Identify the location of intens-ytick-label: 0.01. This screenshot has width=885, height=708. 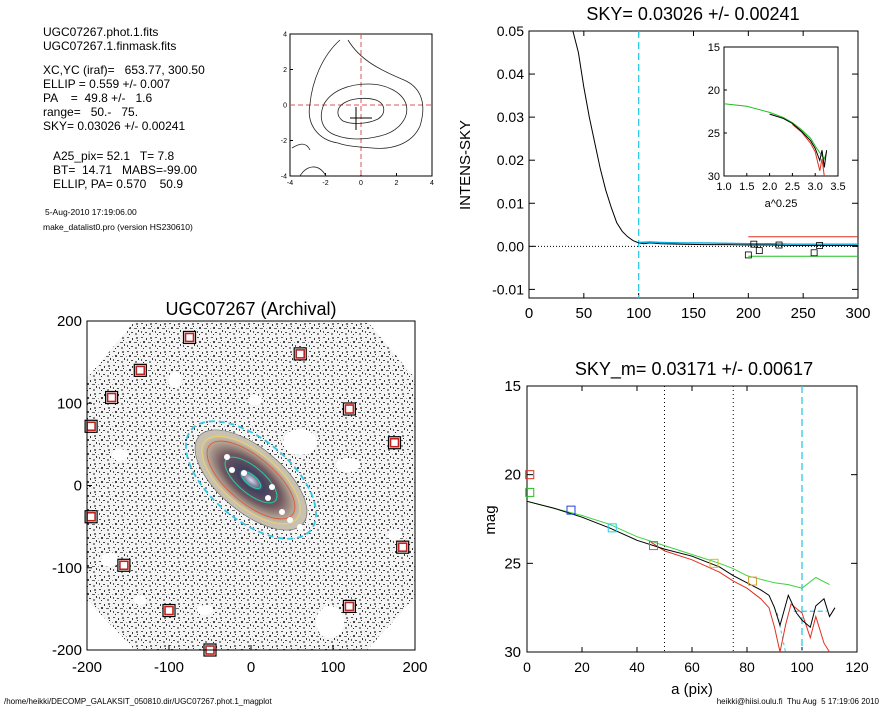
(510, 203).